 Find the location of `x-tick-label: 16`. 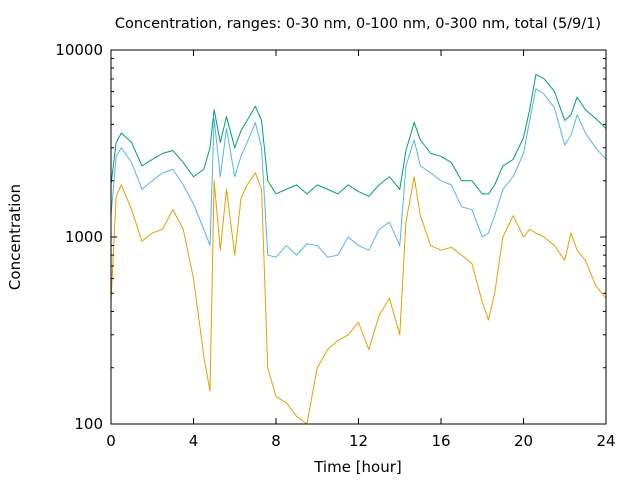

x-tick-label: 16 is located at coordinates (440, 441).